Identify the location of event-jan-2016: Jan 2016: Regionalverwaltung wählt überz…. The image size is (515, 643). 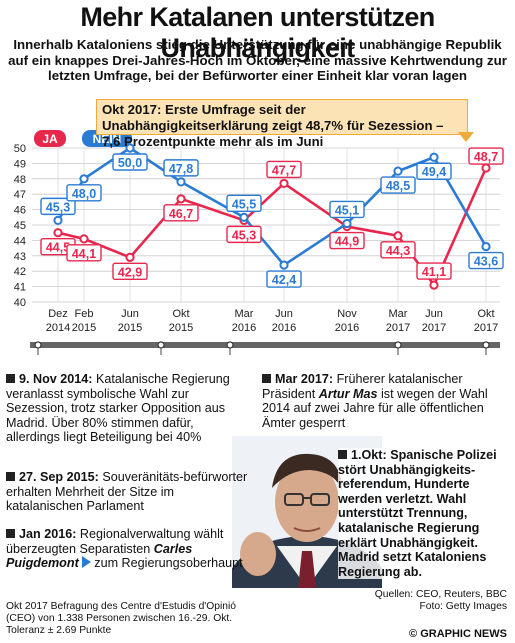
(127, 549).